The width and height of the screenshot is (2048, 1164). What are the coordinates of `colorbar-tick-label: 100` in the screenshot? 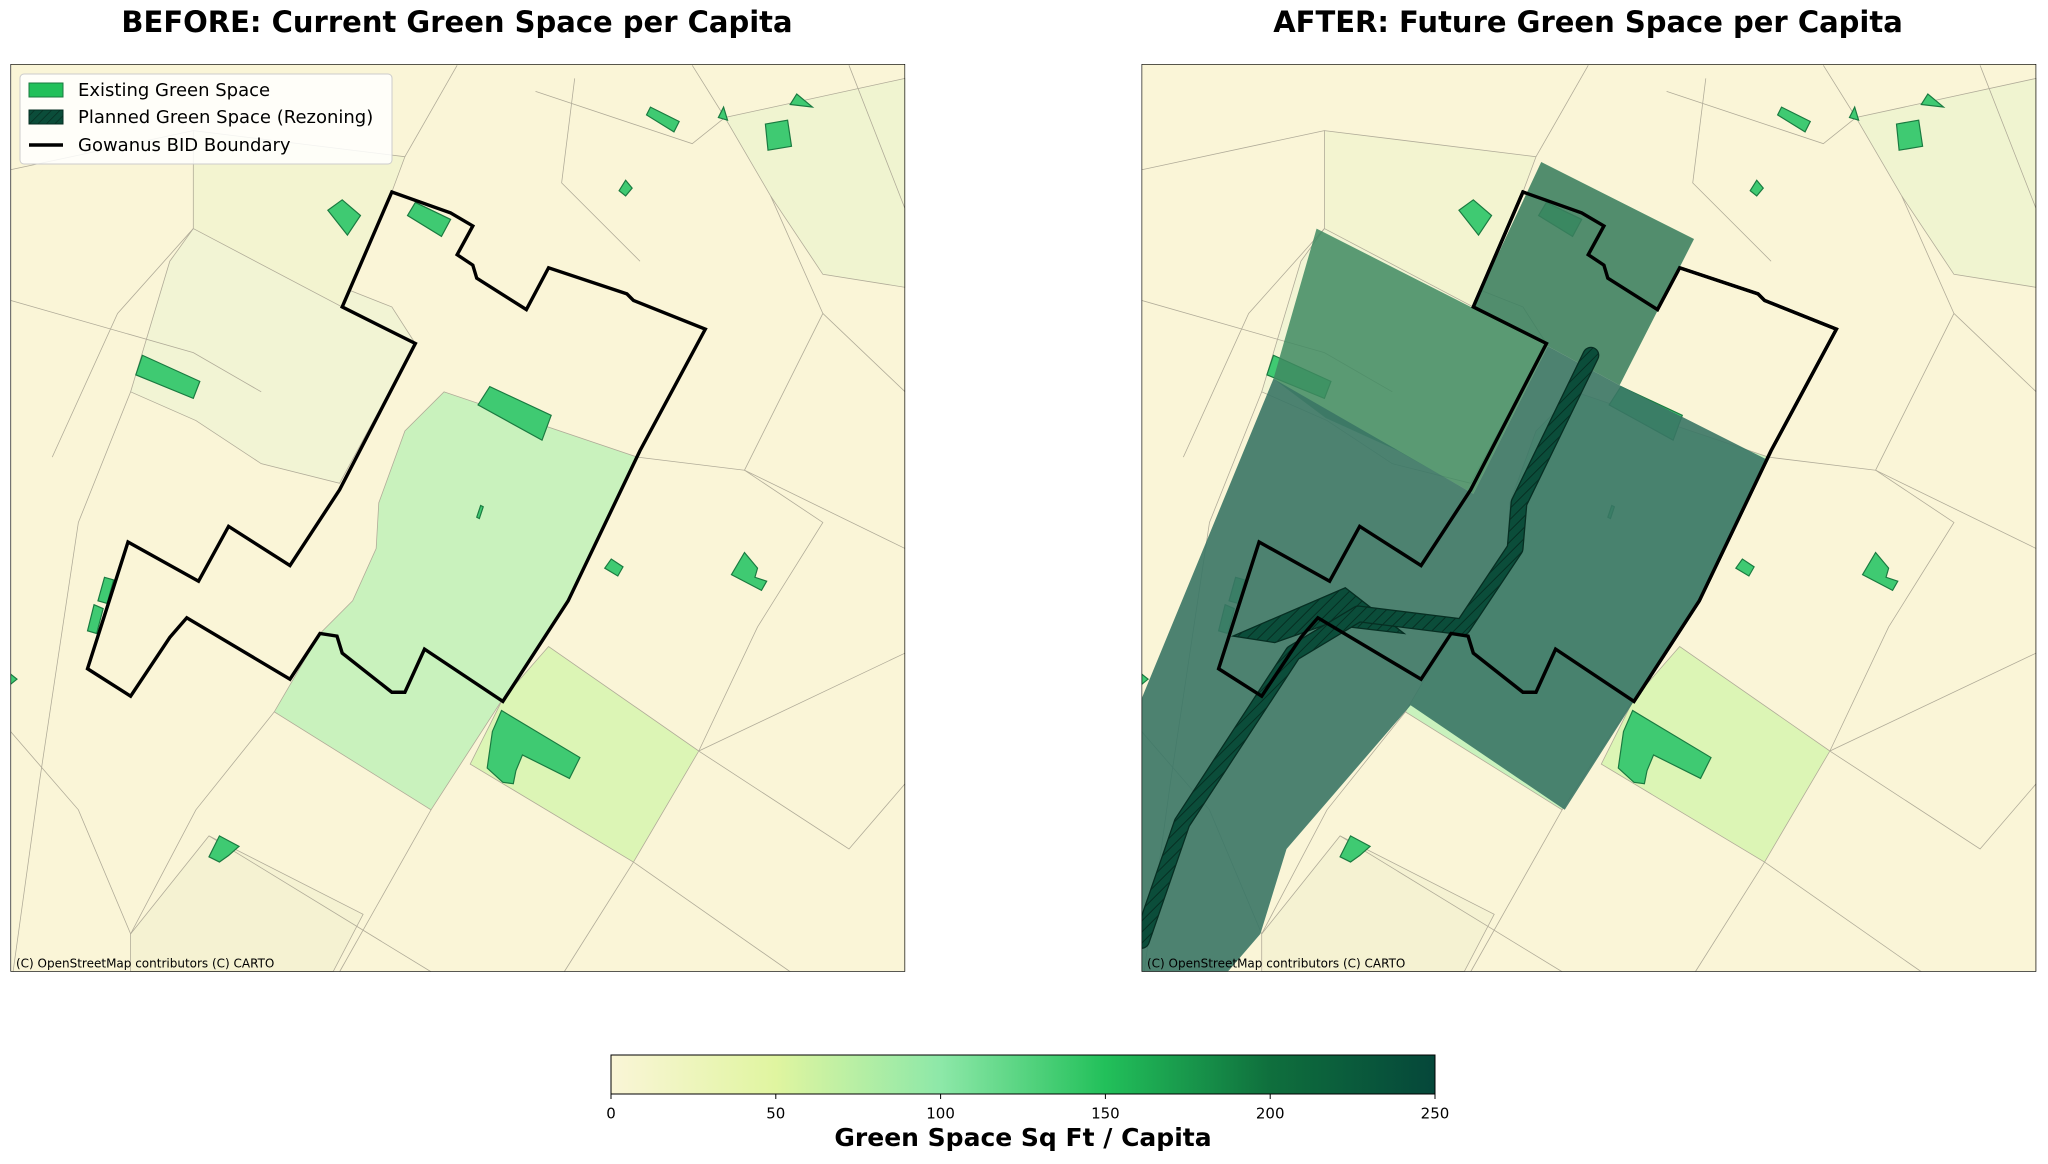 It's located at (940, 1114).